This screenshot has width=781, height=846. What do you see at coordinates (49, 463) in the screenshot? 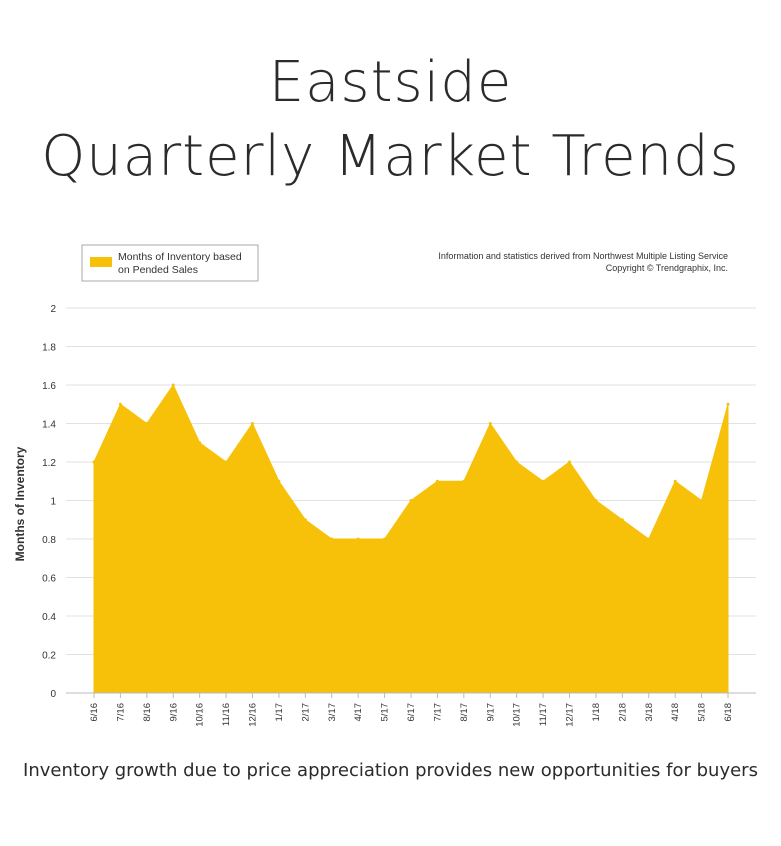
I see `y-tick-label: 1.2` at bounding box center [49, 463].